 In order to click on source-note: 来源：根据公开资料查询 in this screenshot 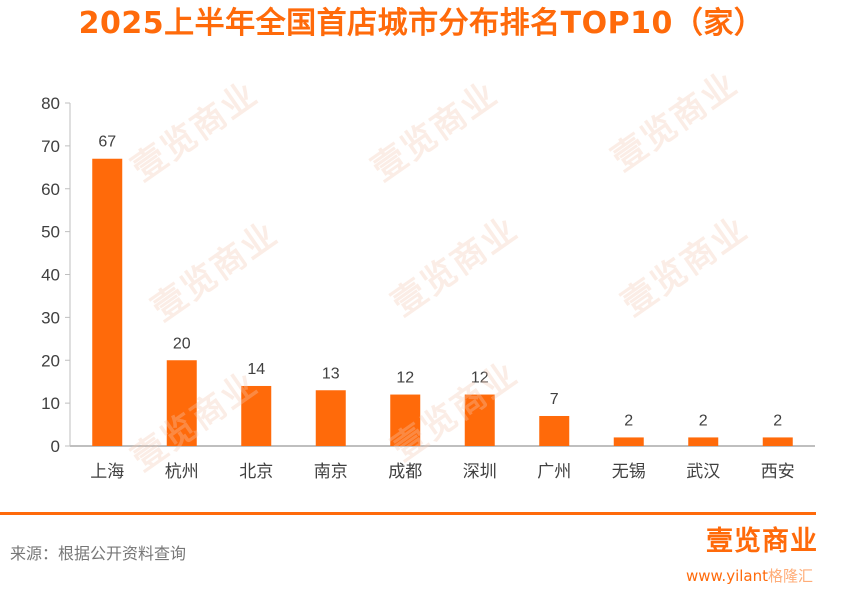, I will do `click(98, 553)`.